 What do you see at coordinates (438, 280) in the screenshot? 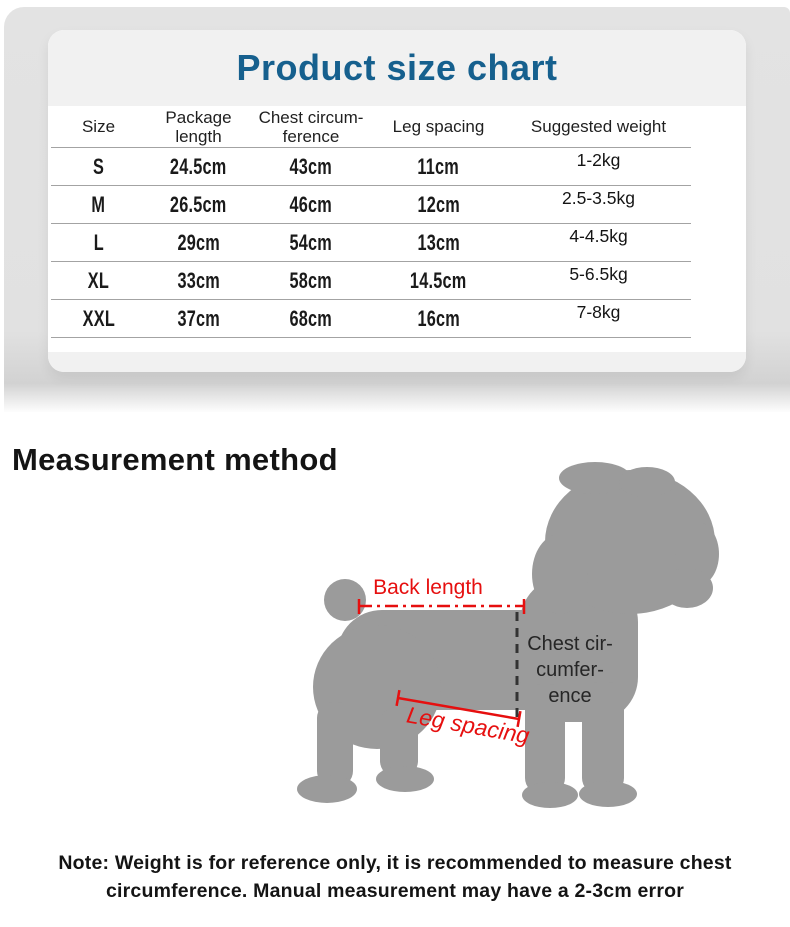
I see `leg-spacing-value: 14.5cm` at bounding box center [438, 280].